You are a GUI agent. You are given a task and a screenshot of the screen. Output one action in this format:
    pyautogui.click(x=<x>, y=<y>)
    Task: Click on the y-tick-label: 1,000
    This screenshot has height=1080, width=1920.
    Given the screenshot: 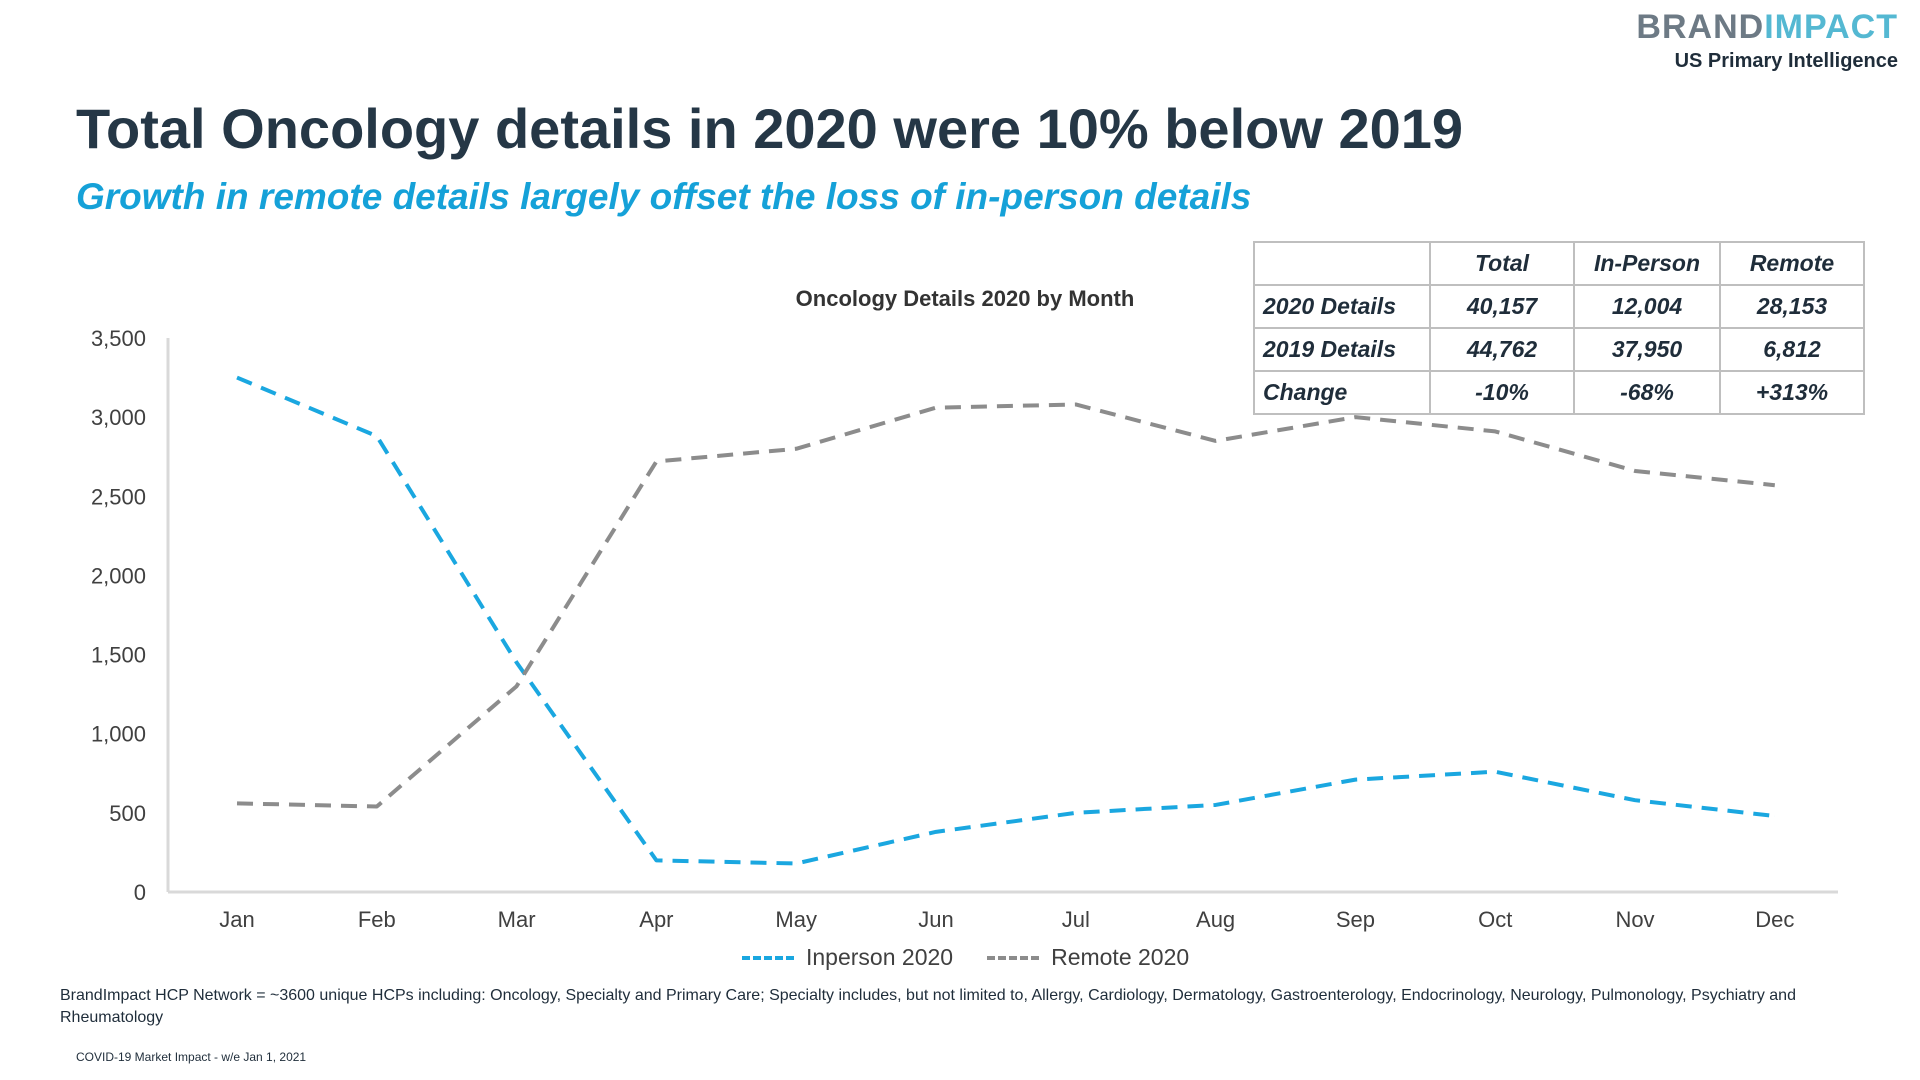 What is the action you would take?
    pyautogui.click(x=118, y=734)
    